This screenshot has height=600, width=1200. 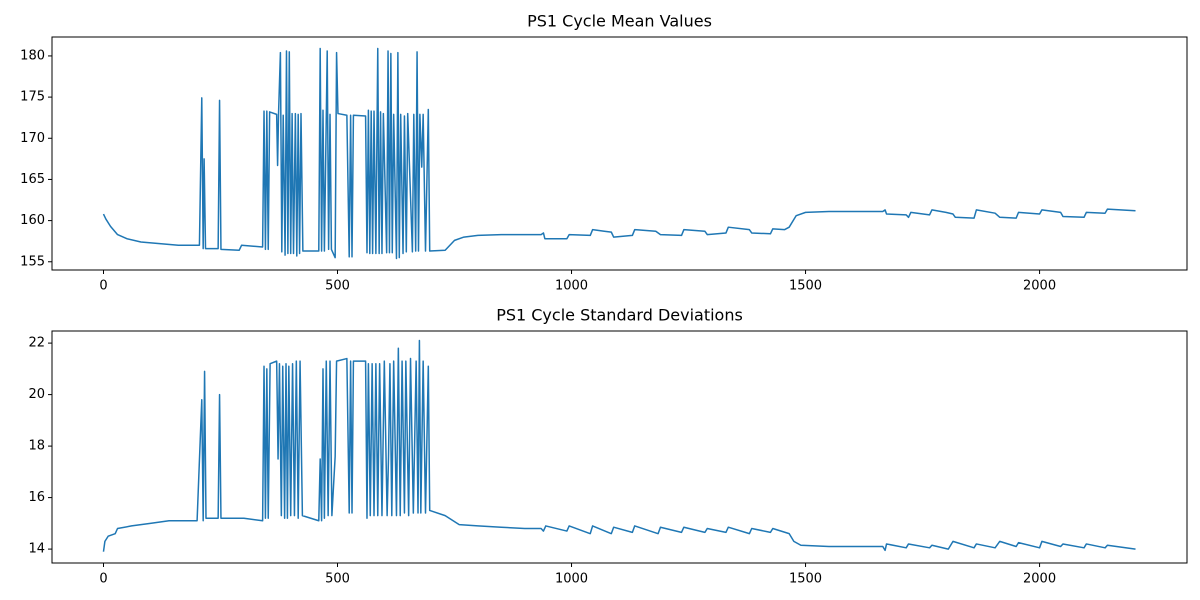 I want to click on y-tick-label: 160, so click(x=32, y=220).